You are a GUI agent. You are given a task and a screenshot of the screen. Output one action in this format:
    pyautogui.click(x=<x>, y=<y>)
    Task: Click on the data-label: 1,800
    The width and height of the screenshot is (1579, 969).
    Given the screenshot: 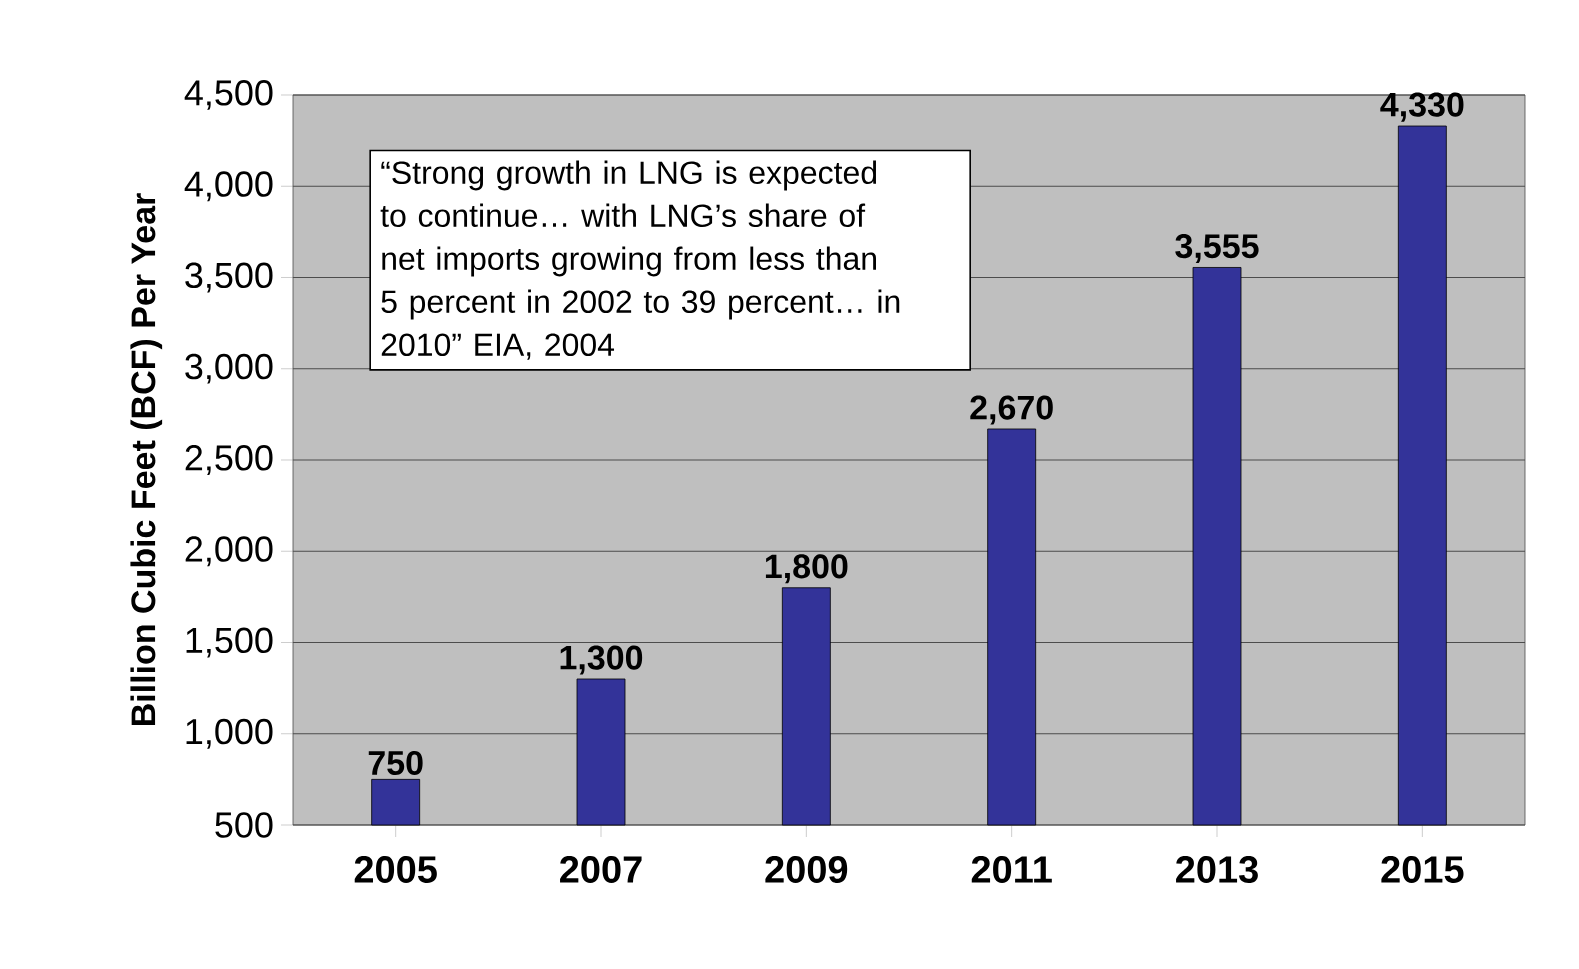 What is the action you would take?
    pyautogui.click(x=806, y=569)
    